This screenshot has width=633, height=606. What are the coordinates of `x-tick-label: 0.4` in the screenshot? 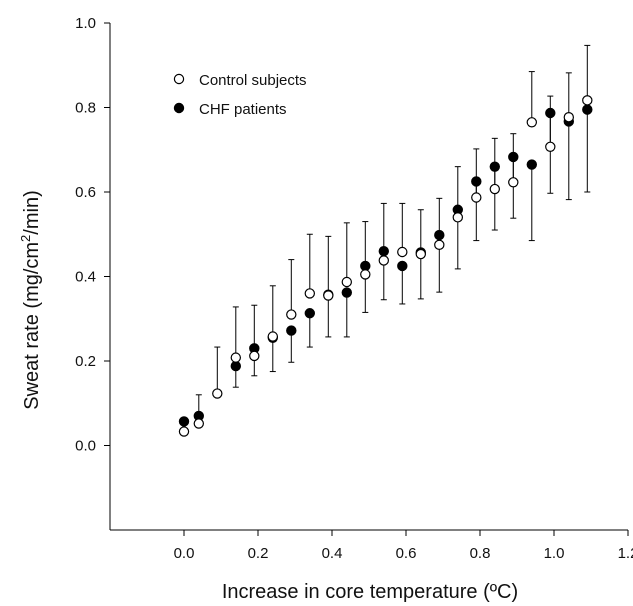 It's located at (332, 553).